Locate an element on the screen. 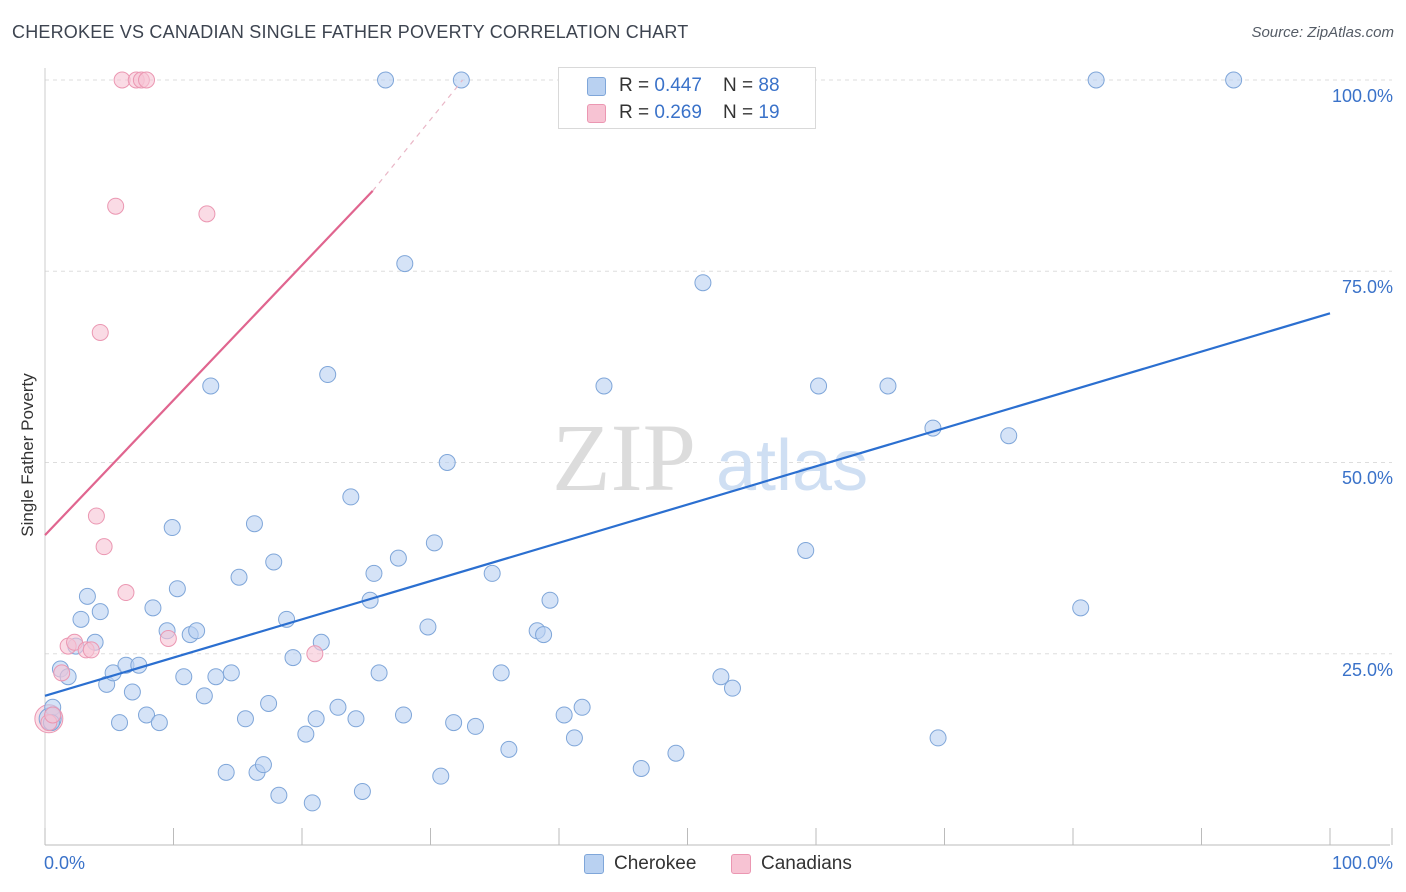 The height and width of the screenshot is (892, 1406). canadians-trend-line is located at coordinates (209, 363).